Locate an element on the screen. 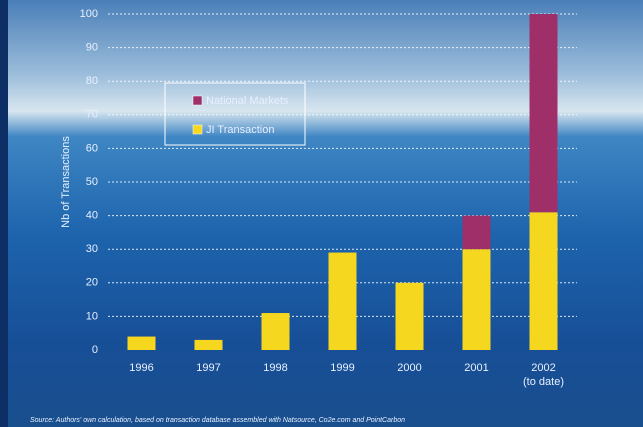 This screenshot has width=643, height=427. y-tick-label: 40 is located at coordinates (92, 216).